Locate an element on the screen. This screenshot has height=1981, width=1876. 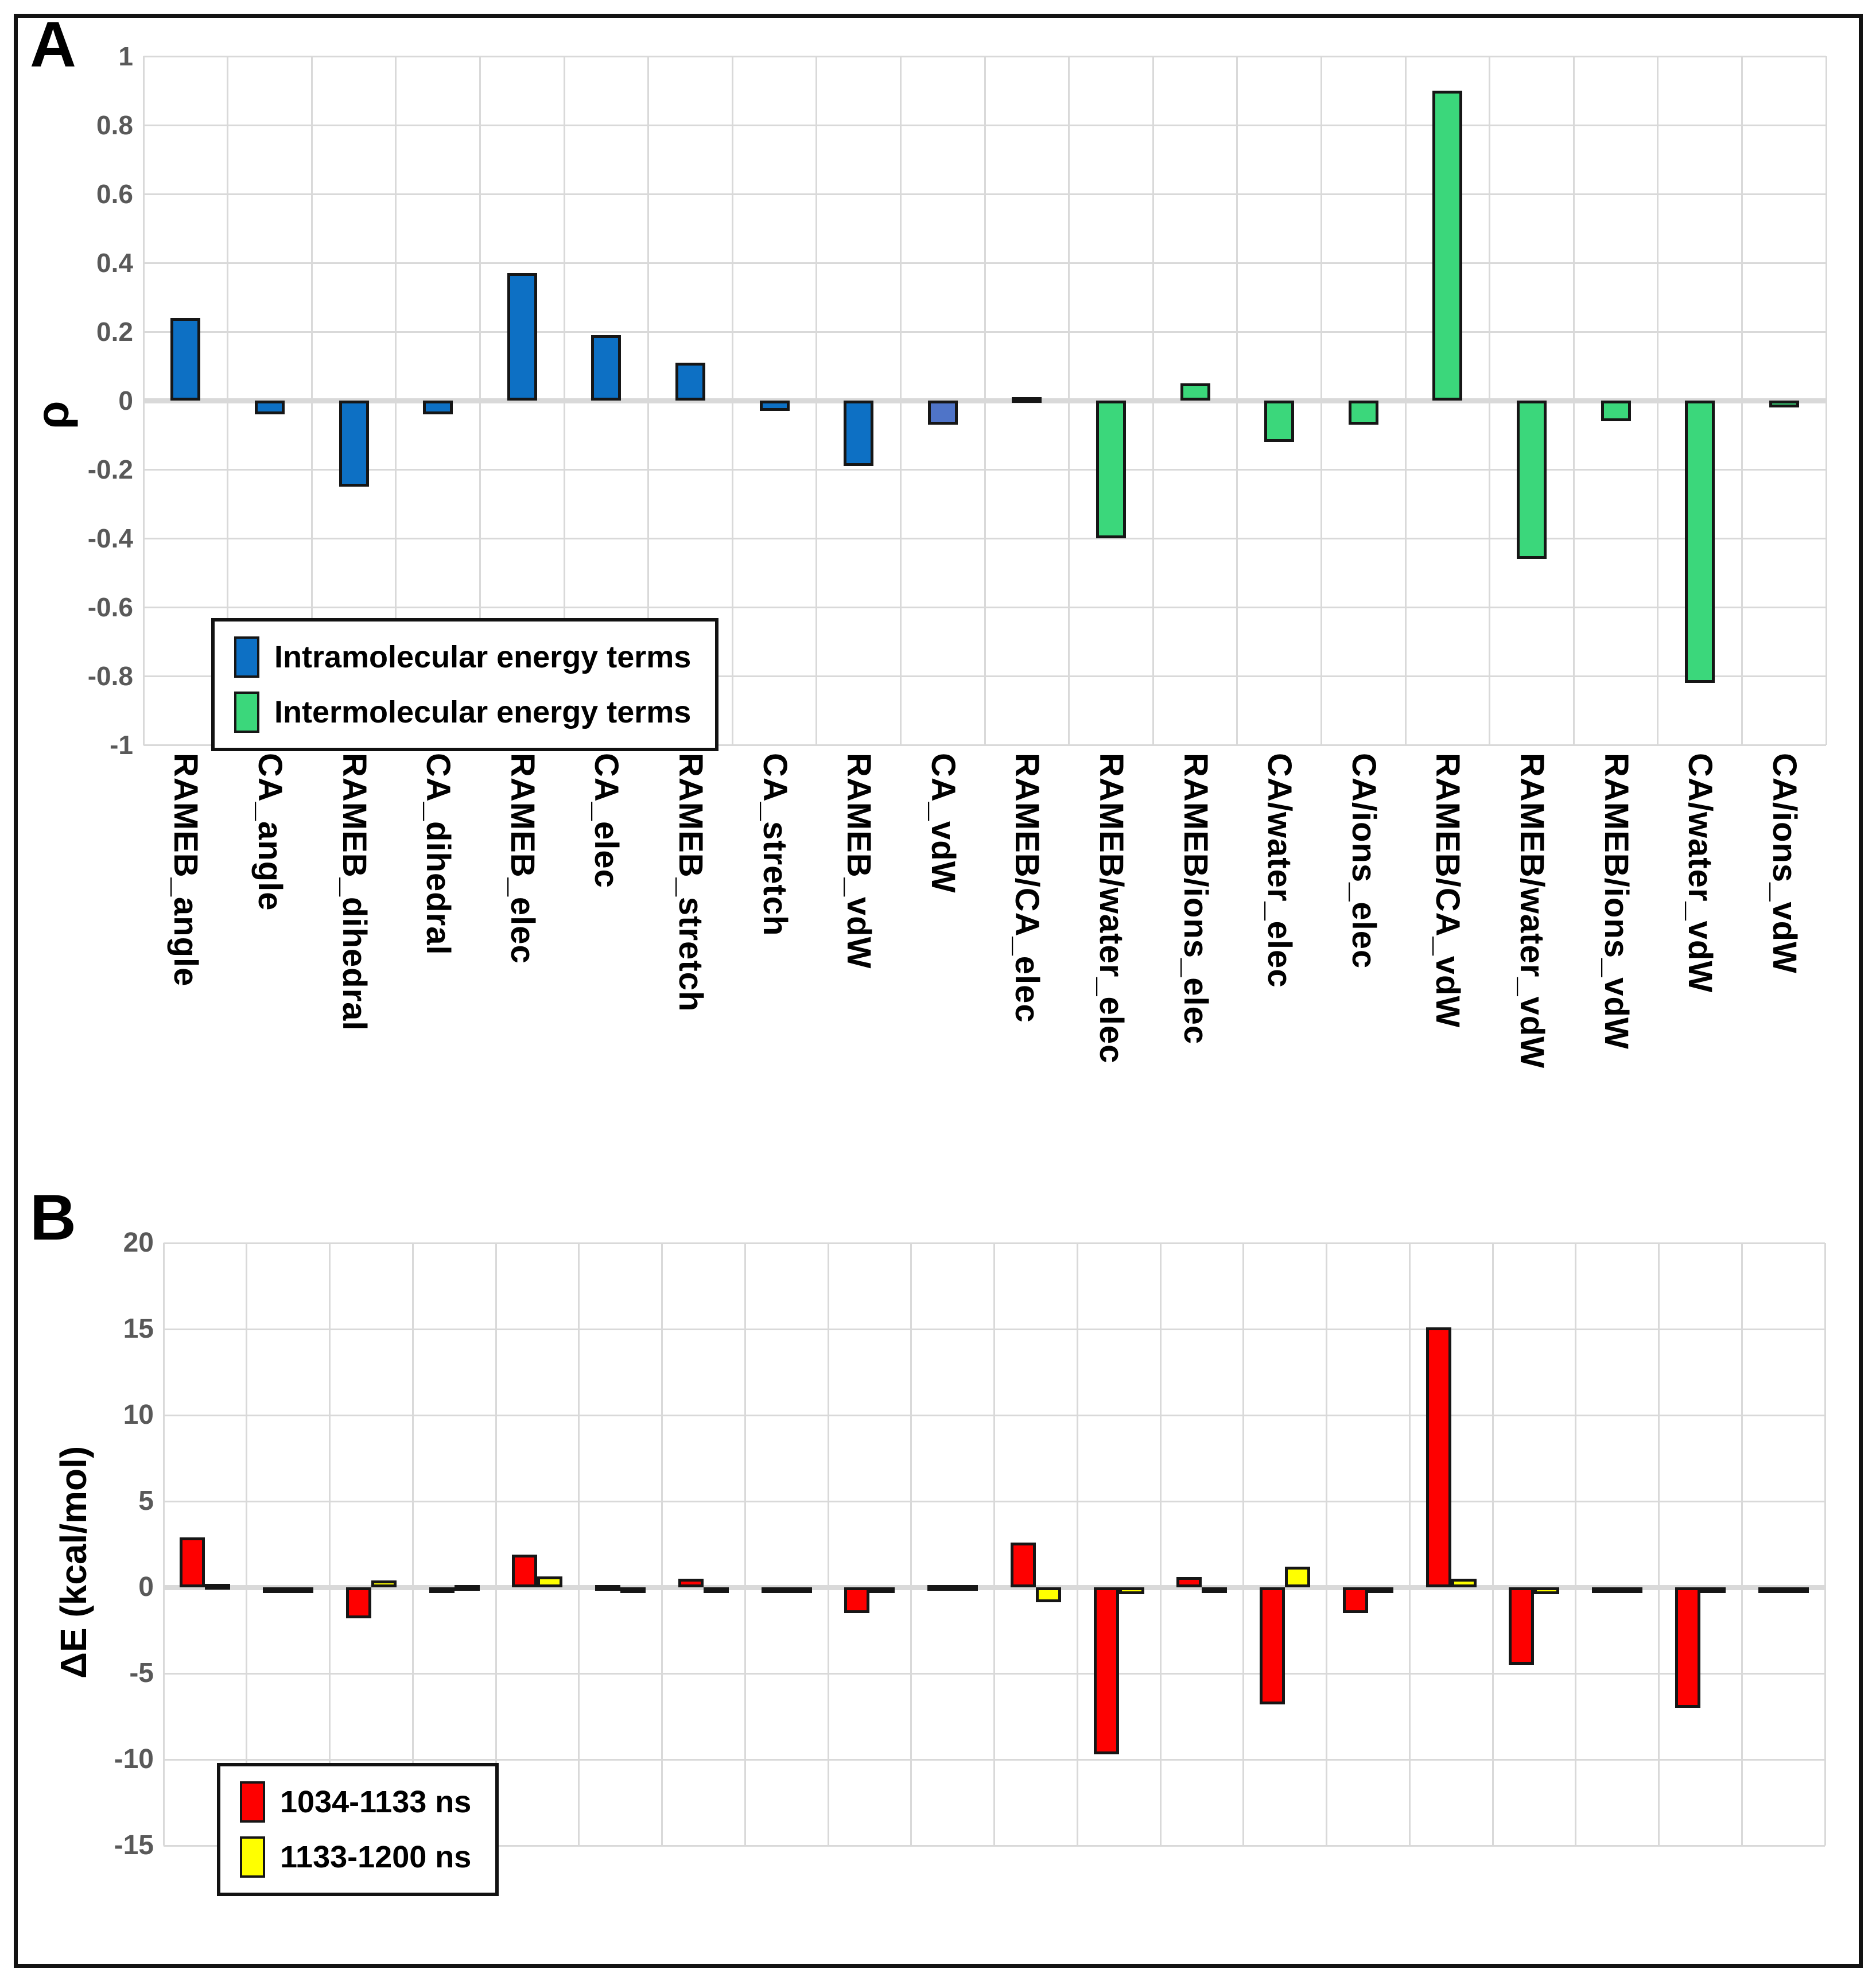
bar-RAMEB_angle-series1 is located at coordinates (218, 1587).